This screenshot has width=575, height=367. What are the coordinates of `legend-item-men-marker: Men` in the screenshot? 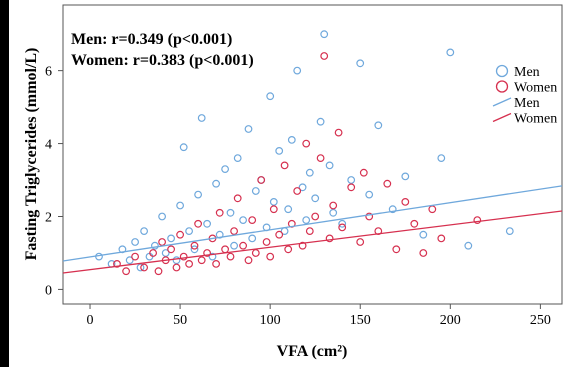 It's located at (517, 72).